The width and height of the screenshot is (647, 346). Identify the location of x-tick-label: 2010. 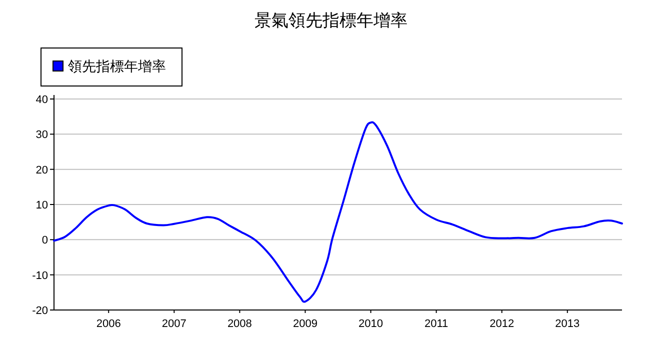
(371, 324).